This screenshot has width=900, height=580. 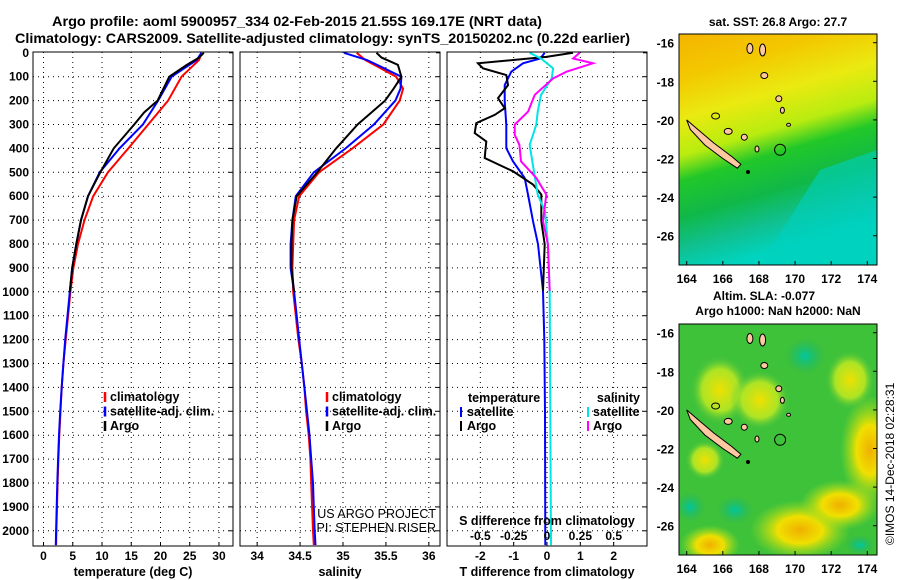 I want to click on x-tick-label: 5, so click(x=72, y=556).